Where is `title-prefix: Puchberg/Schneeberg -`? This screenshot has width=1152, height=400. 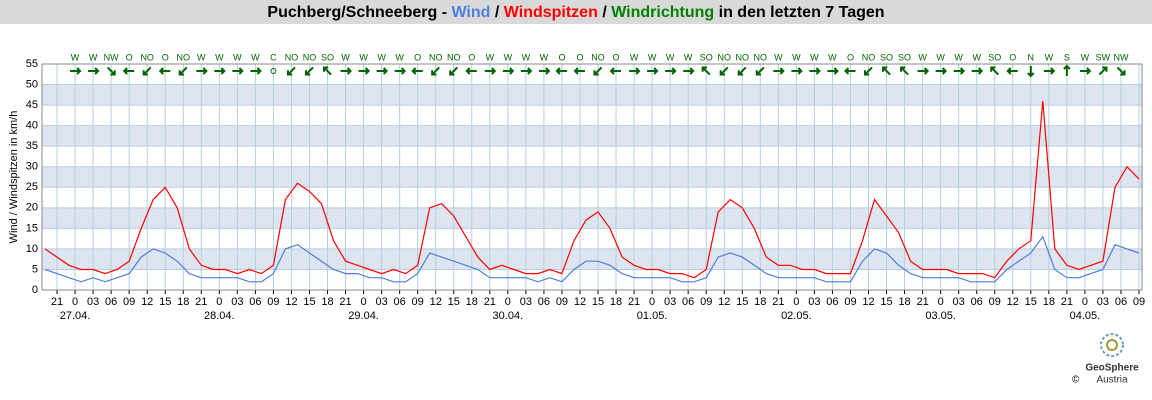
title-prefix: Puchberg/Schneeberg - is located at coordinates (357, 12).